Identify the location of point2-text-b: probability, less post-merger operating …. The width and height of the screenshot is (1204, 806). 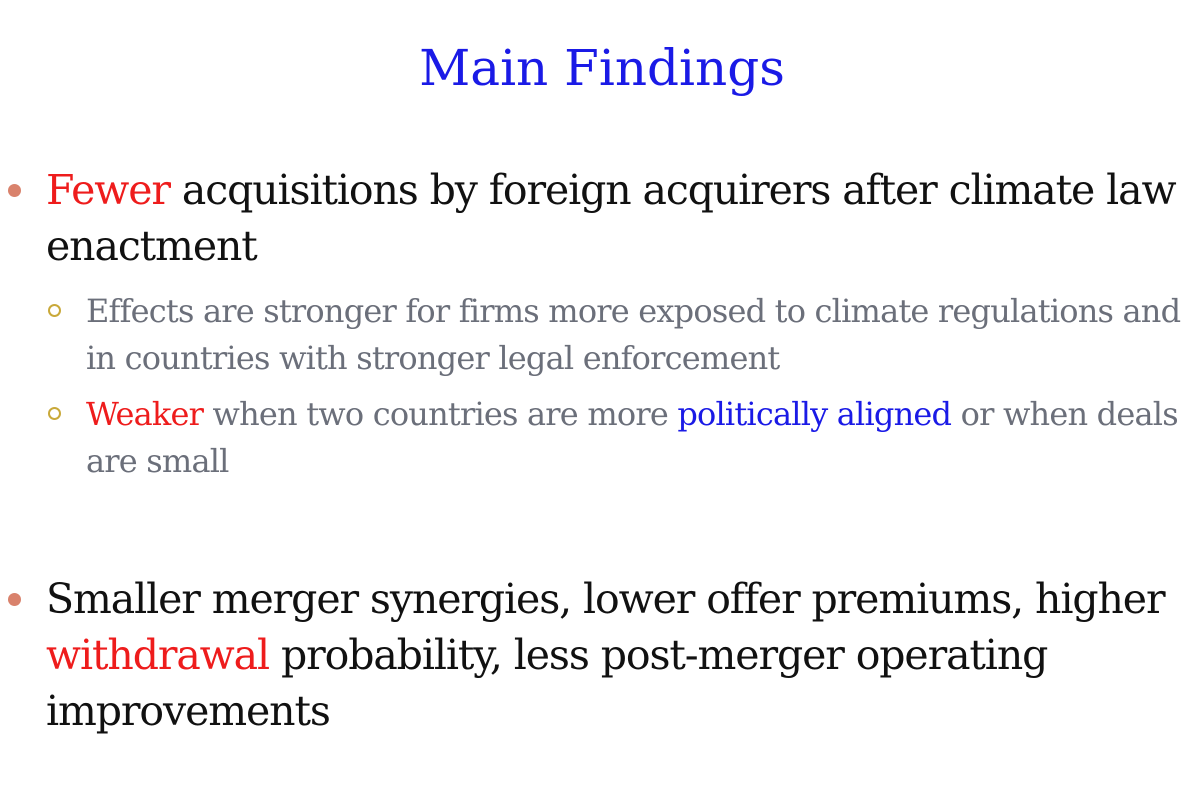
(547, 683).